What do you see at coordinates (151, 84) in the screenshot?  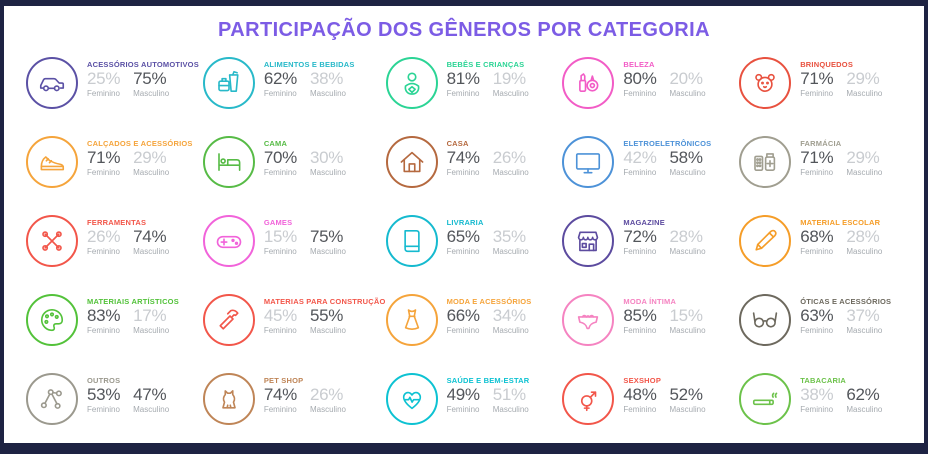 I see `male-stat: 75% Masculino` at bounding box center [151, 84].